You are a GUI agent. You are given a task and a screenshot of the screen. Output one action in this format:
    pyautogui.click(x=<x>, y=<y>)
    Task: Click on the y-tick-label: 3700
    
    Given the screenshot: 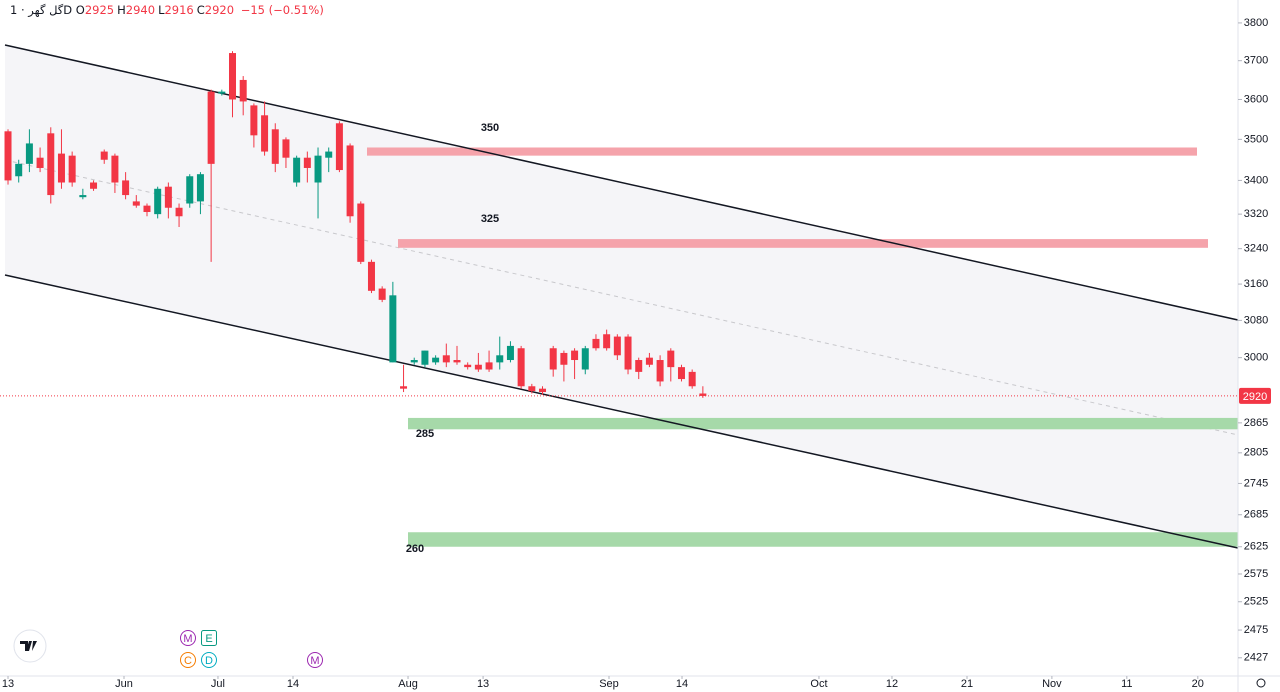 What is the action you would take?
    pyautogui.click(x=1256, y=61)
    